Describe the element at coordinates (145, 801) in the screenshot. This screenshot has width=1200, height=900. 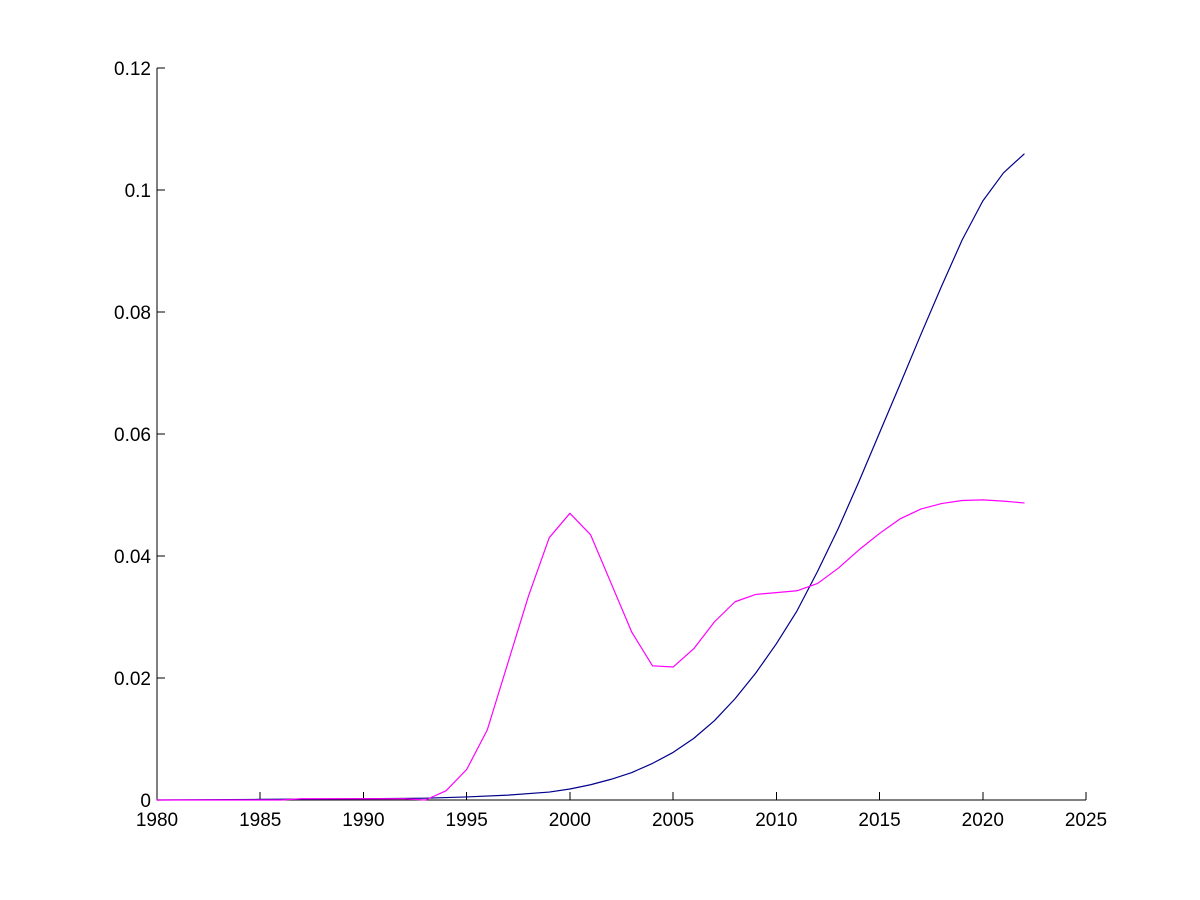
I see `y-tick-label: 0` at that location.